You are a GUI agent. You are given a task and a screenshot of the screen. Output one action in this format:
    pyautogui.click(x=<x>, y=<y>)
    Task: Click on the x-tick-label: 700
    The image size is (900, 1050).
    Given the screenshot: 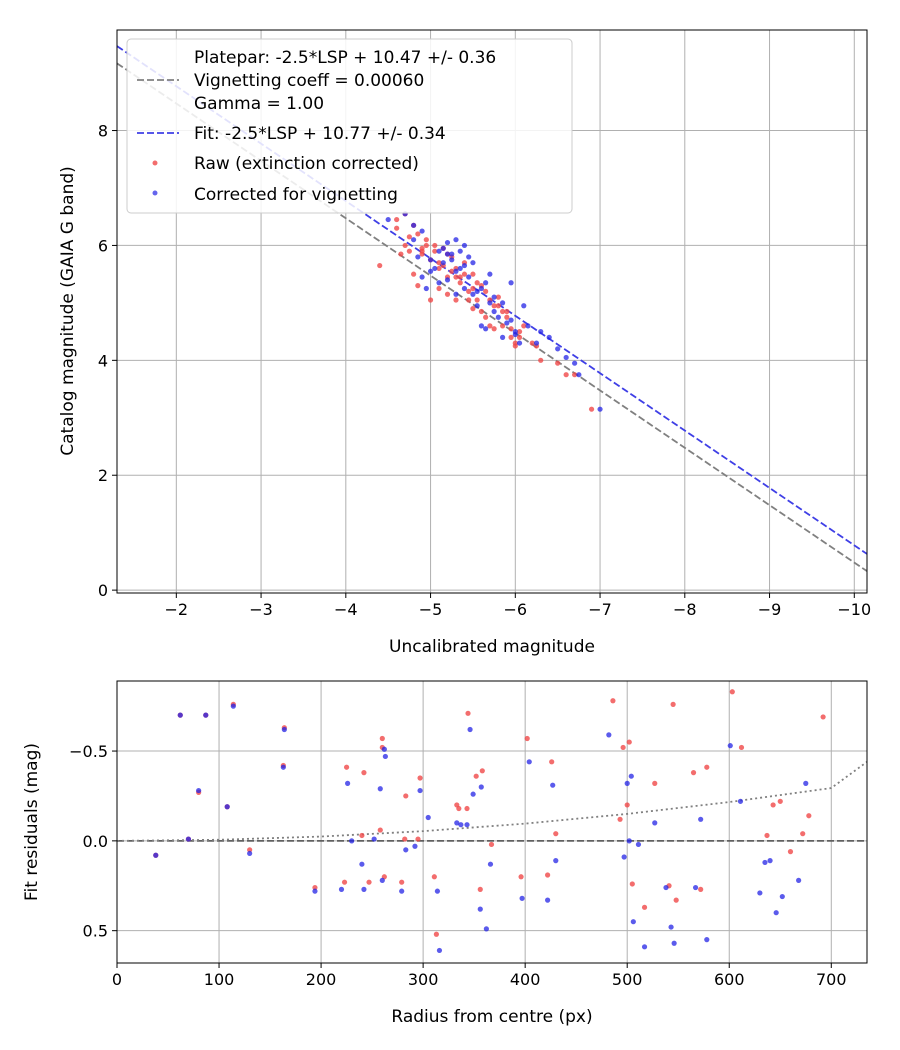 What is the action you would take?
    pyautogui.click(x=831, y=979)
    